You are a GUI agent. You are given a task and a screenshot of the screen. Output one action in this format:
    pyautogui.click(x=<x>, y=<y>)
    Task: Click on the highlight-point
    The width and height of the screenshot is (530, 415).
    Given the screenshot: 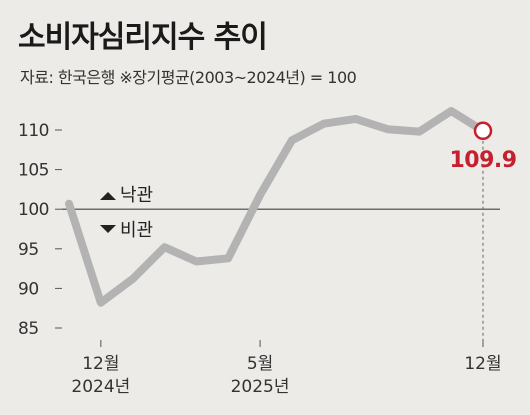 What is the action you would take?
    pyautogui.click(x=483, y=131)
    